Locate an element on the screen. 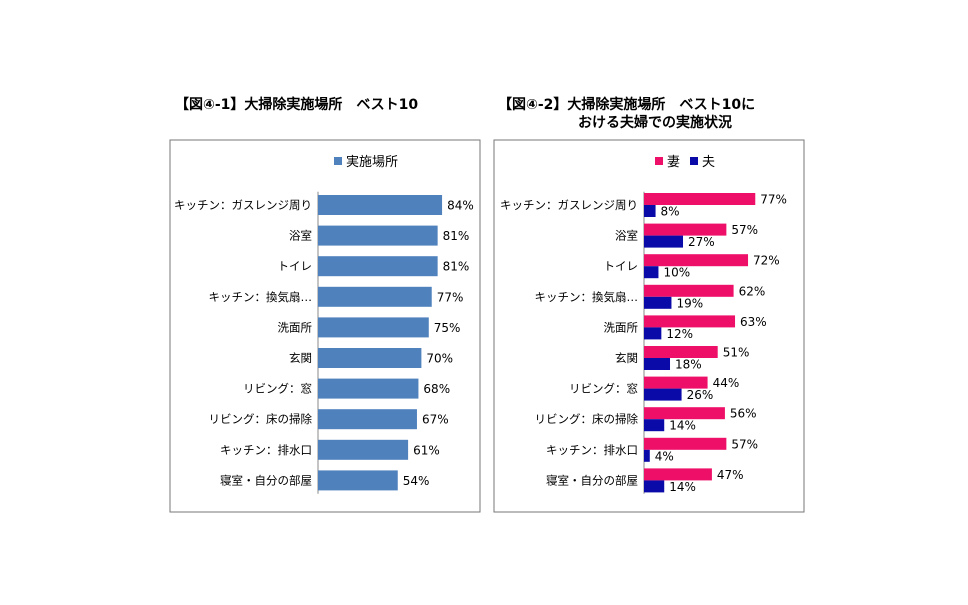 The height and width of the screenshot is (605, 968). chart2-data-label: 51% is located at coordinates (736, 353).